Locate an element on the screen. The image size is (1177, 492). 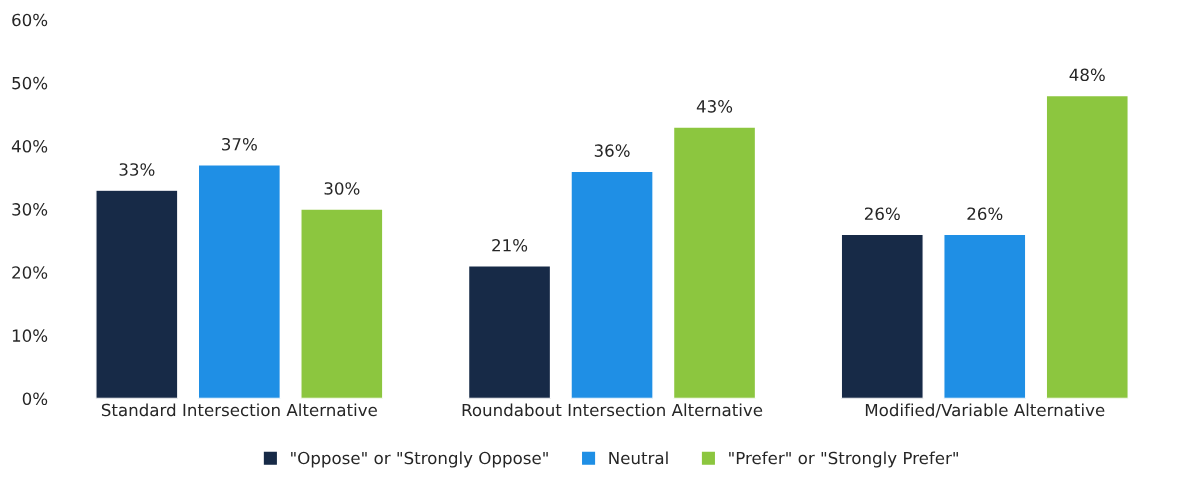
data-label: 33% is located at coordinates (137, 169).